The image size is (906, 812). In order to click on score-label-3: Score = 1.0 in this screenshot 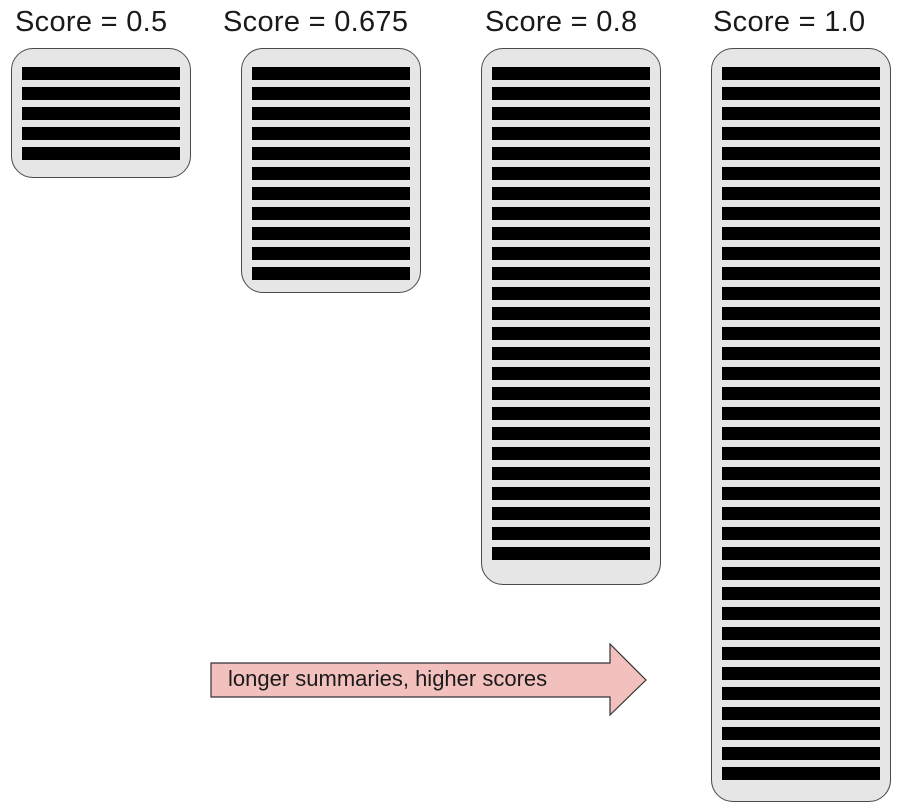, I will do `click(789, 22)`.